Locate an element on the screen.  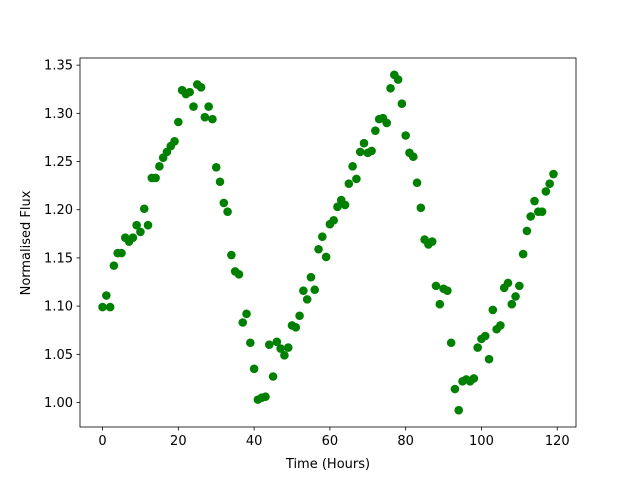
y-tick-label: 1.00 is located at coordinates (58, 403).